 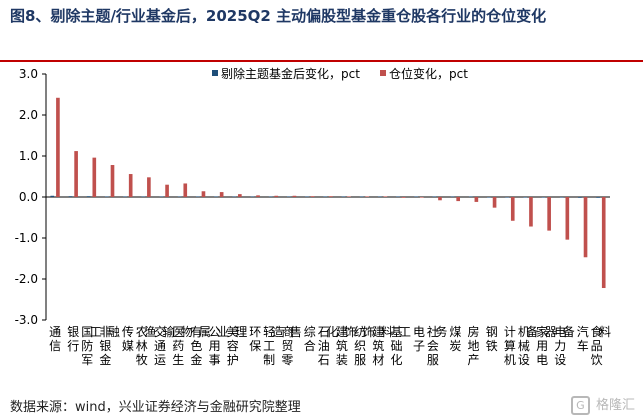 I want to click on x-tick-label-char: 医, so click(x=178, y=332).